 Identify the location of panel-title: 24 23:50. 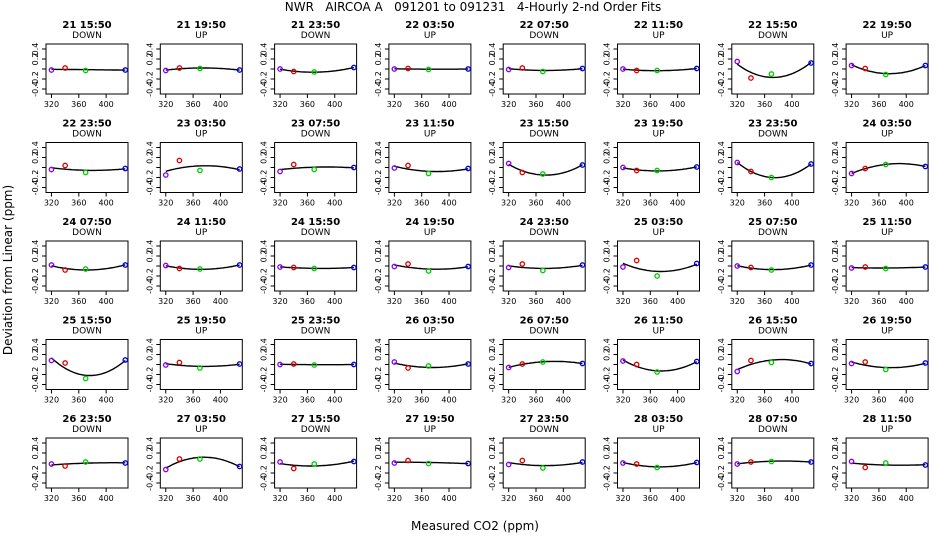
(544, 222).